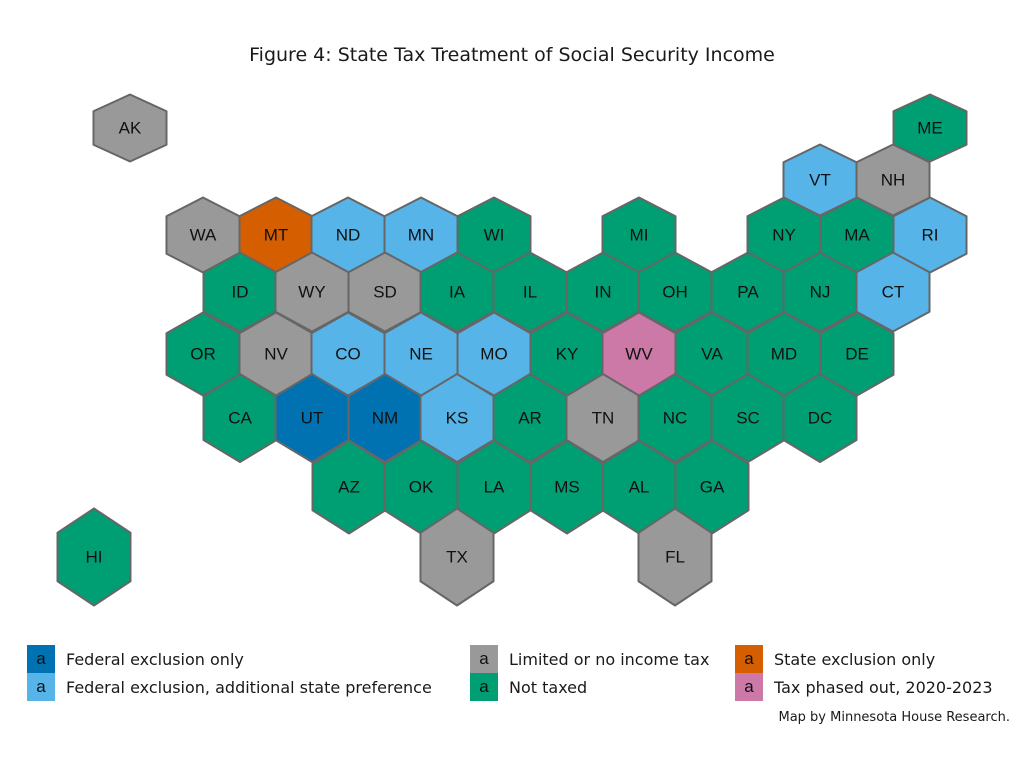  I want to click on legend-swatch-federal-only: a, so click(41, 659).